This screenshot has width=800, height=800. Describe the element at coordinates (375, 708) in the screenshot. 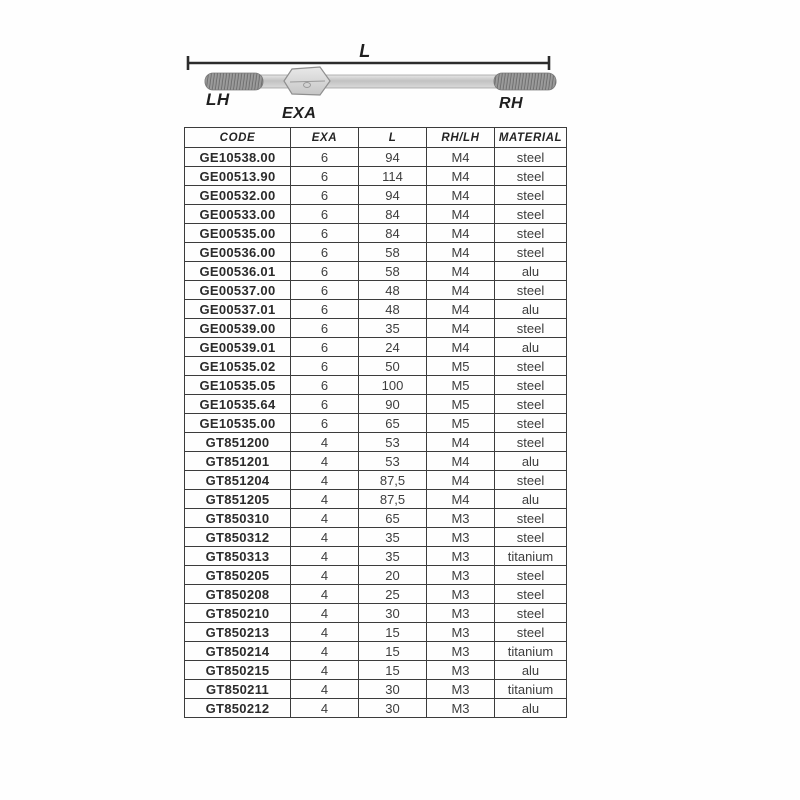

I see `table-row: GT850212 4 30 M3 alu` at that location.